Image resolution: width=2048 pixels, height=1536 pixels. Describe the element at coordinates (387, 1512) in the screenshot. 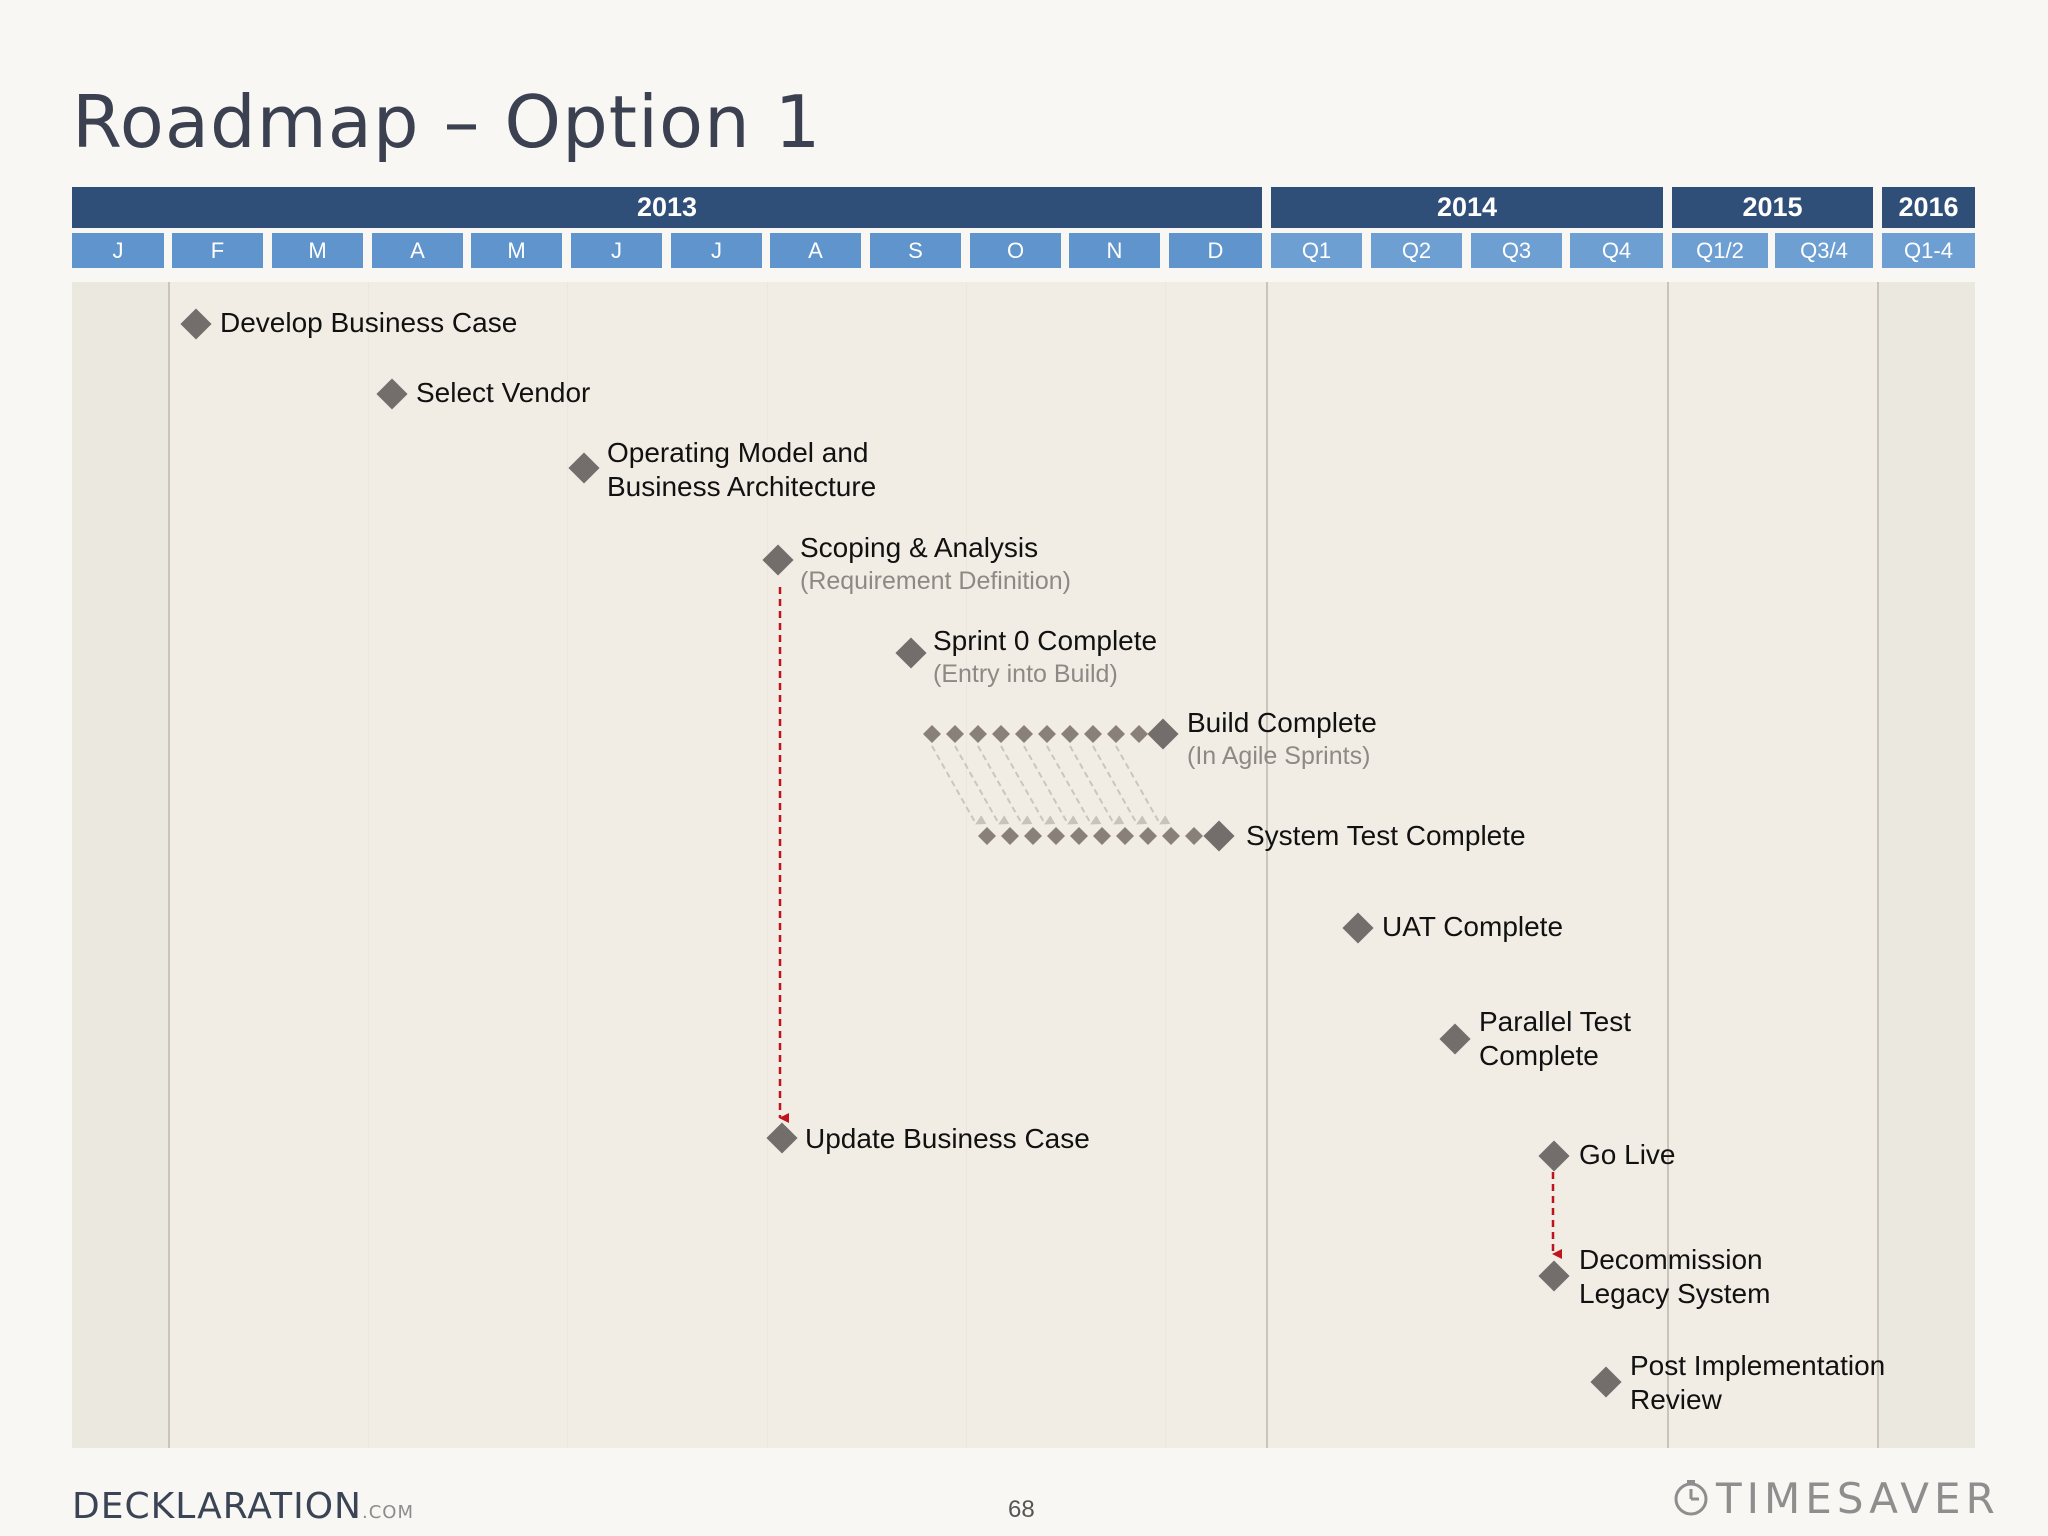

I see `logo-suffix: .COM` at that location.